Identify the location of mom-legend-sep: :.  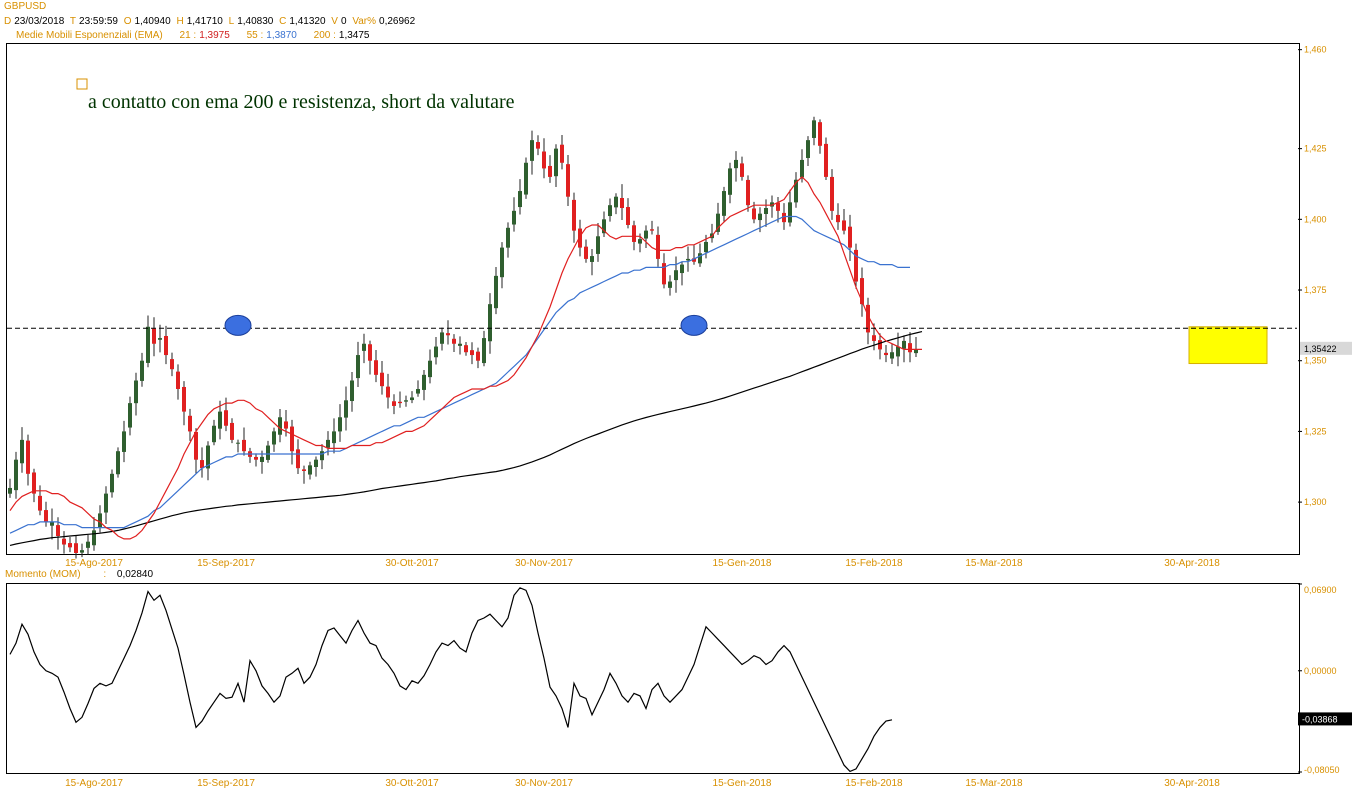
(105, 574).